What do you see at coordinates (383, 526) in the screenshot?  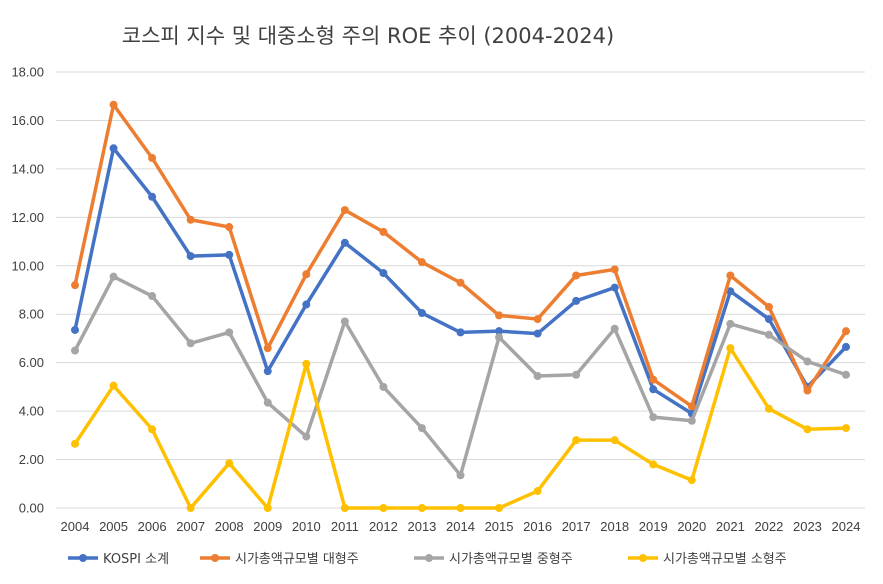 I see `x-tick-label: 2012` at bounding box center [383, 526].